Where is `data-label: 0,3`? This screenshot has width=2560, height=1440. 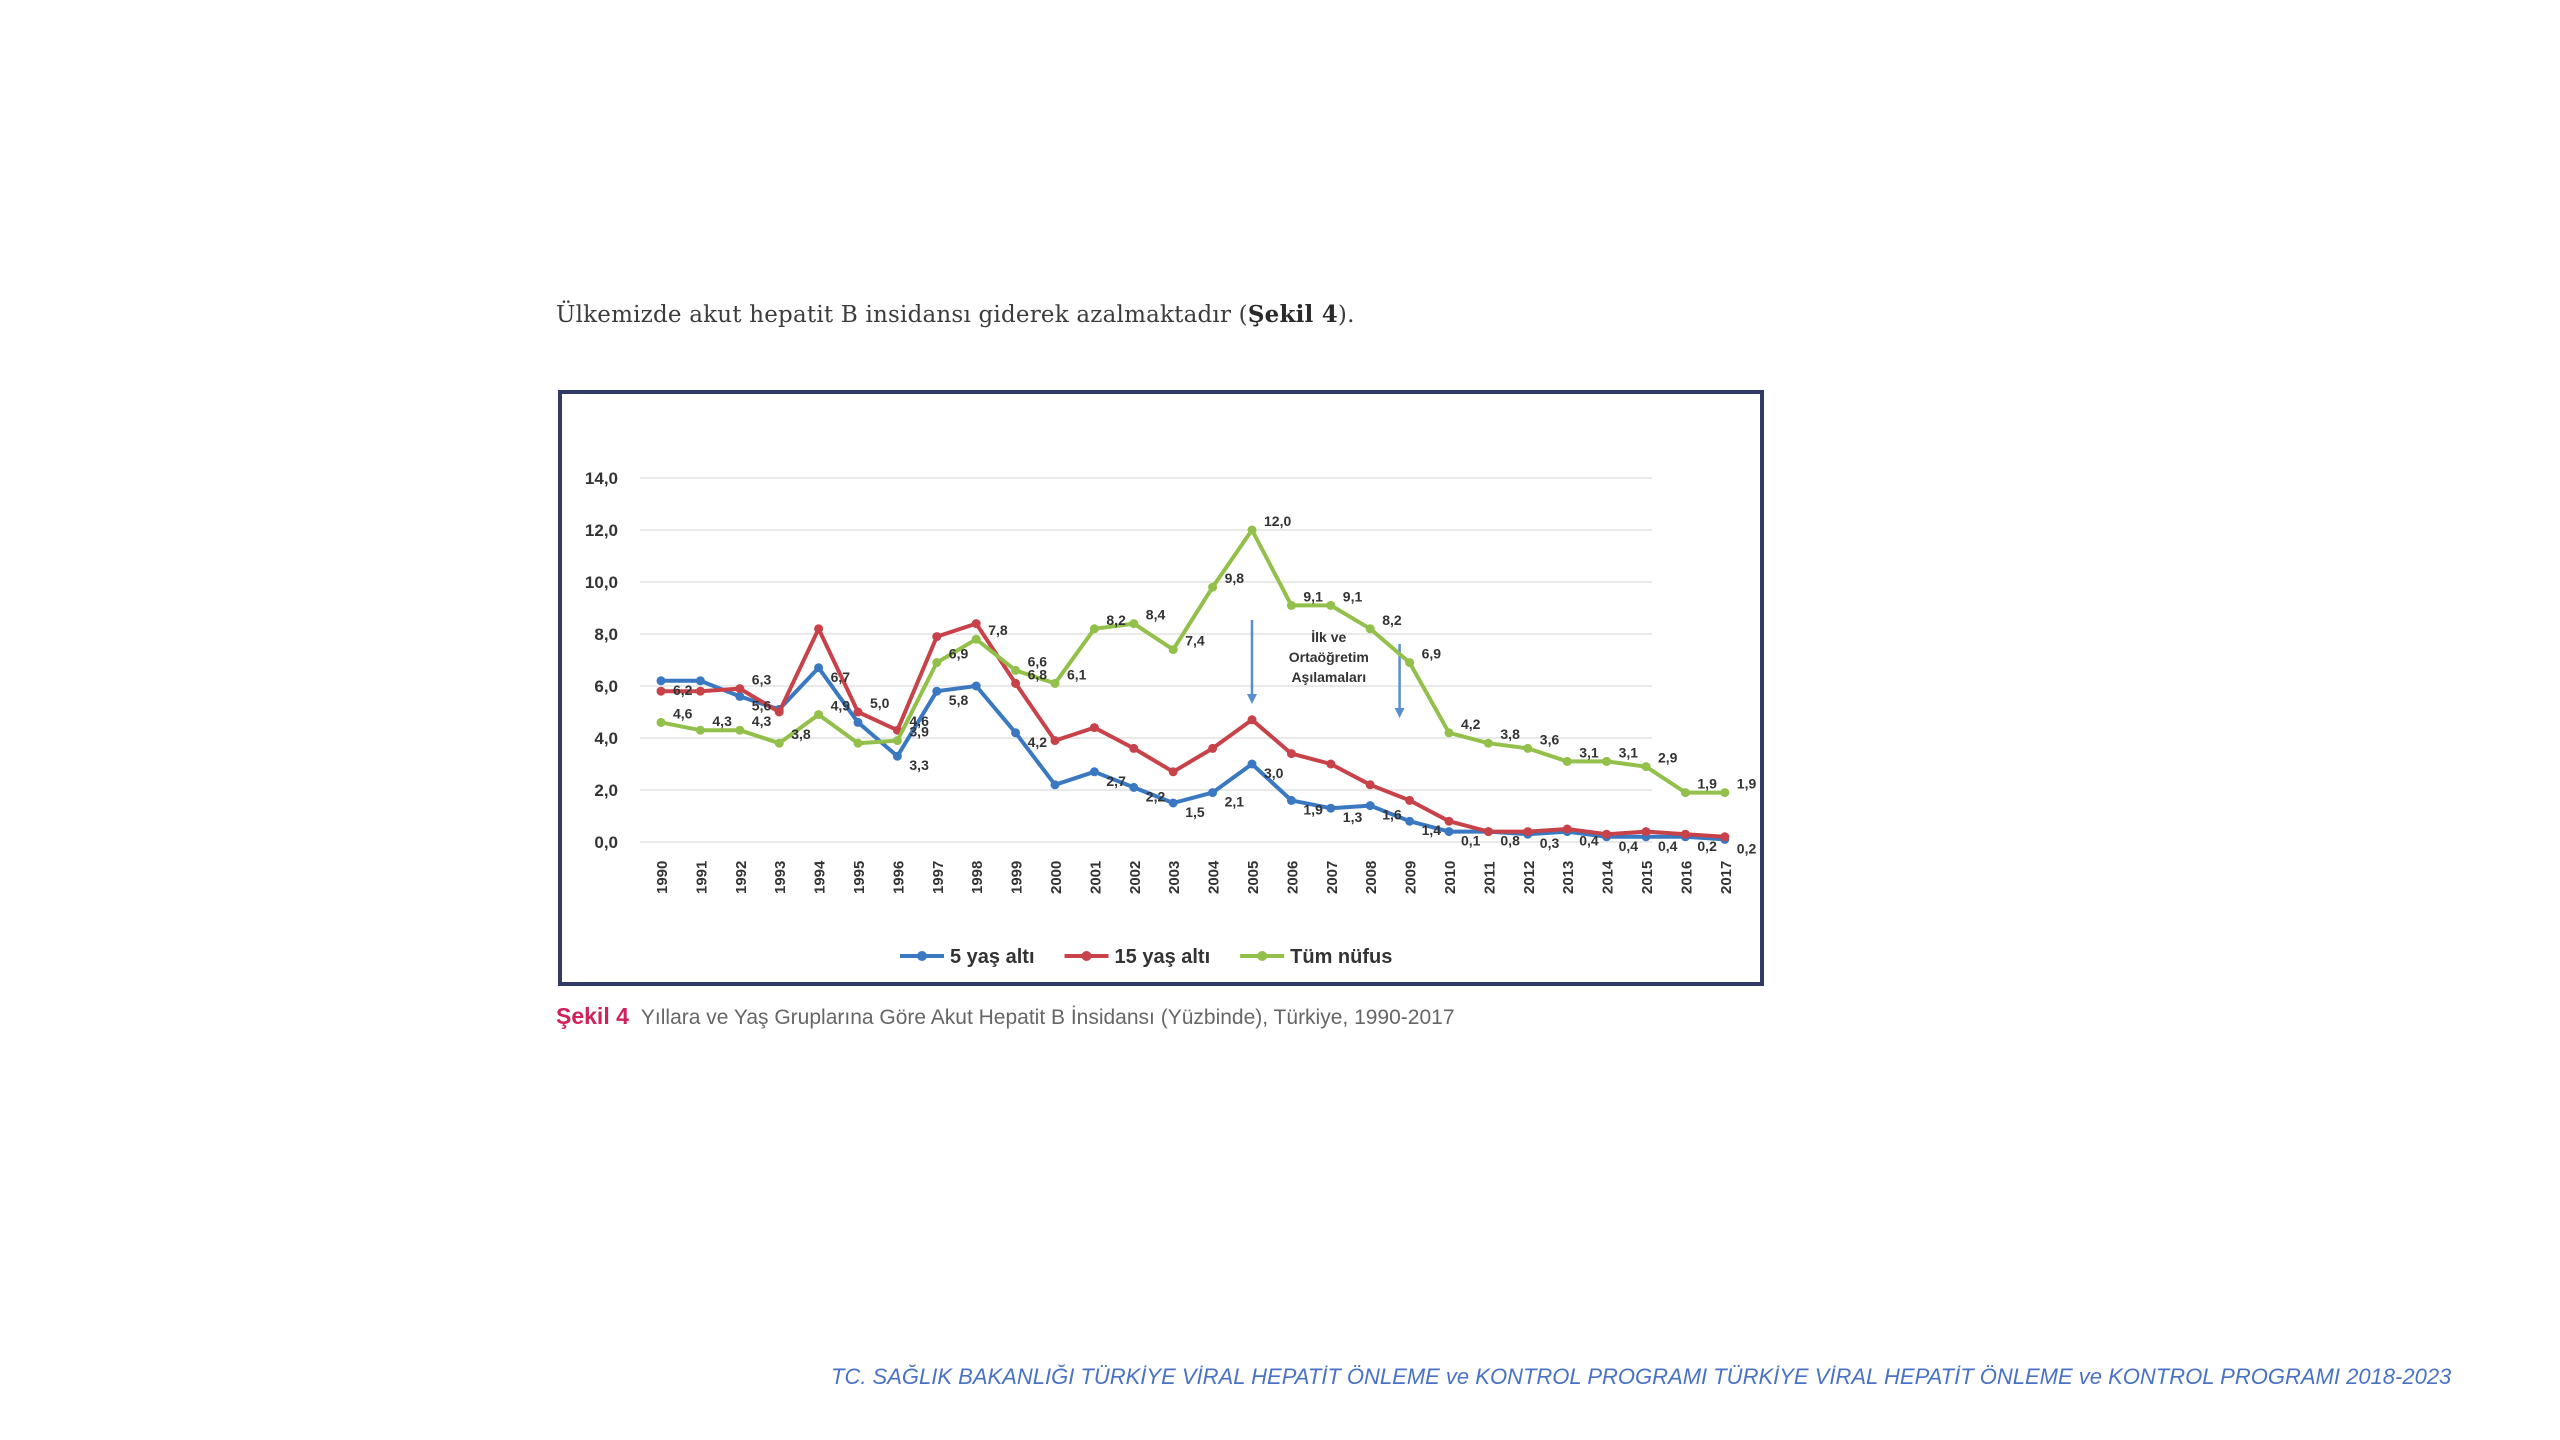 data-label: 0,3 is located at coordinates (1550, 843).